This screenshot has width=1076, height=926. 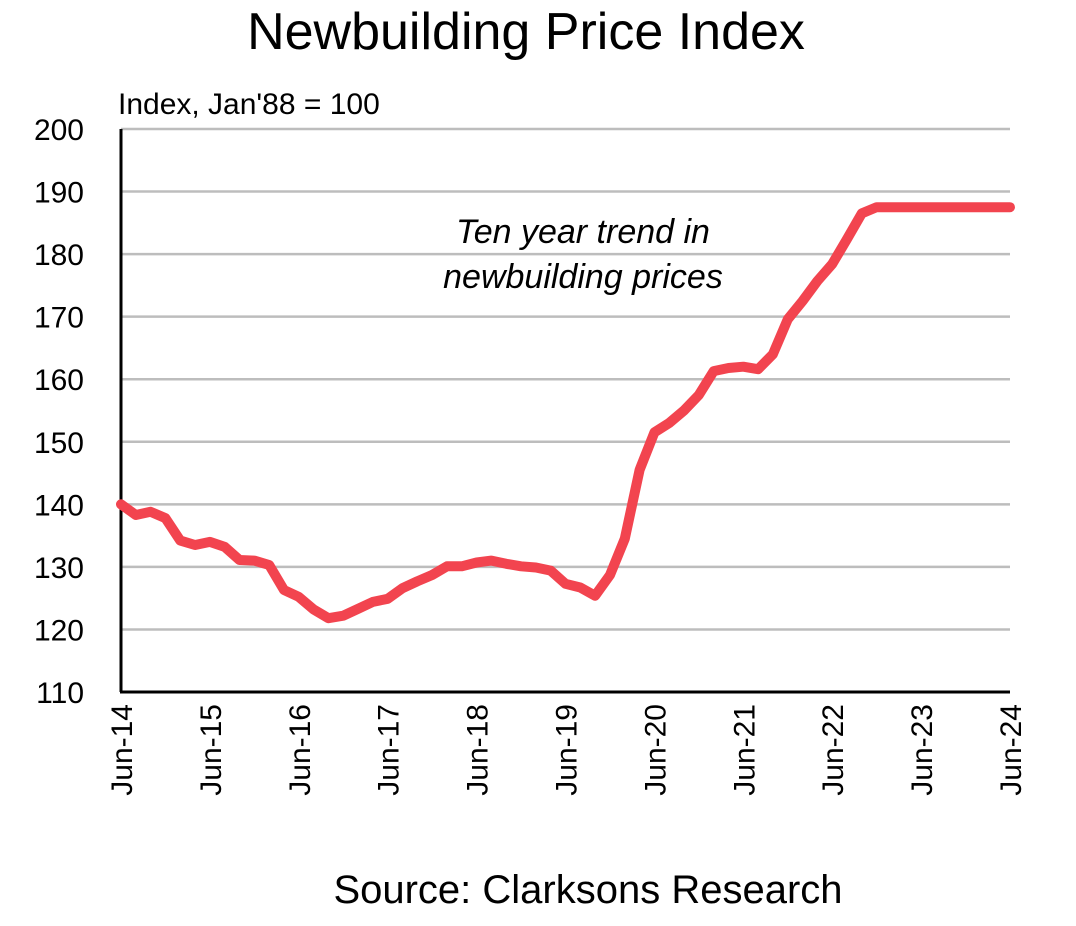 What do you see at coordinates (59, 193) in the screenshot?
I see `y-tick-label: 190` at bounding box center [59, 193].